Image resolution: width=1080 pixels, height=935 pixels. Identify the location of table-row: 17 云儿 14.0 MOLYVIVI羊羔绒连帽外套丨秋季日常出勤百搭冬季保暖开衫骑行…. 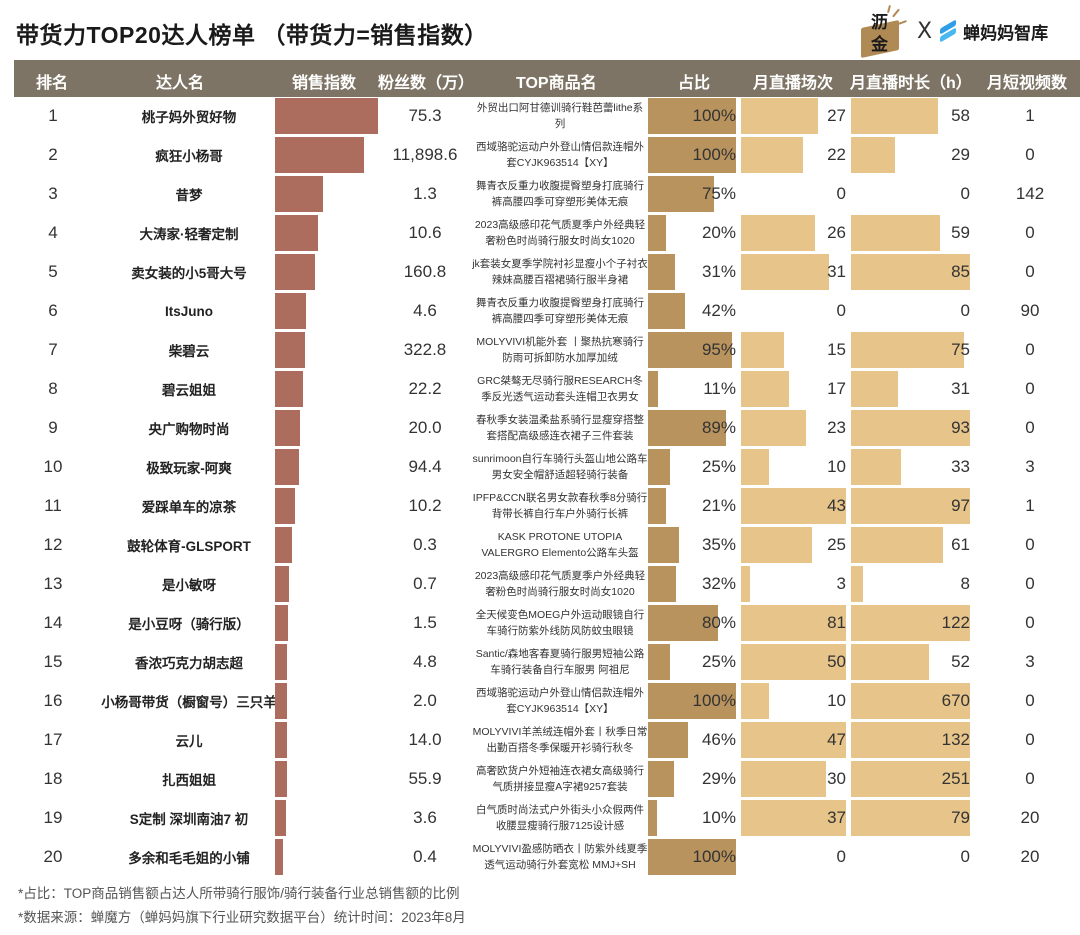
(547, 741).